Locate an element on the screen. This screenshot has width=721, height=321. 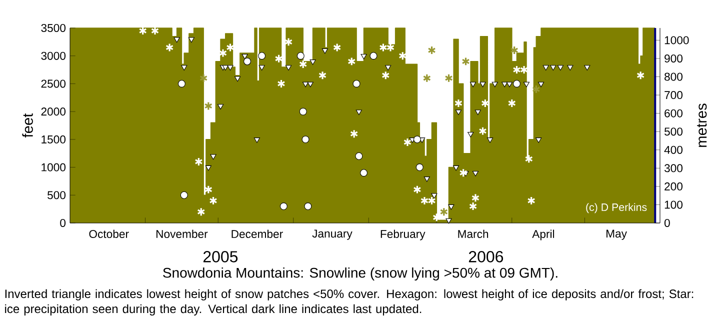
x-tick-label: December is located at coordinates (257, 234).